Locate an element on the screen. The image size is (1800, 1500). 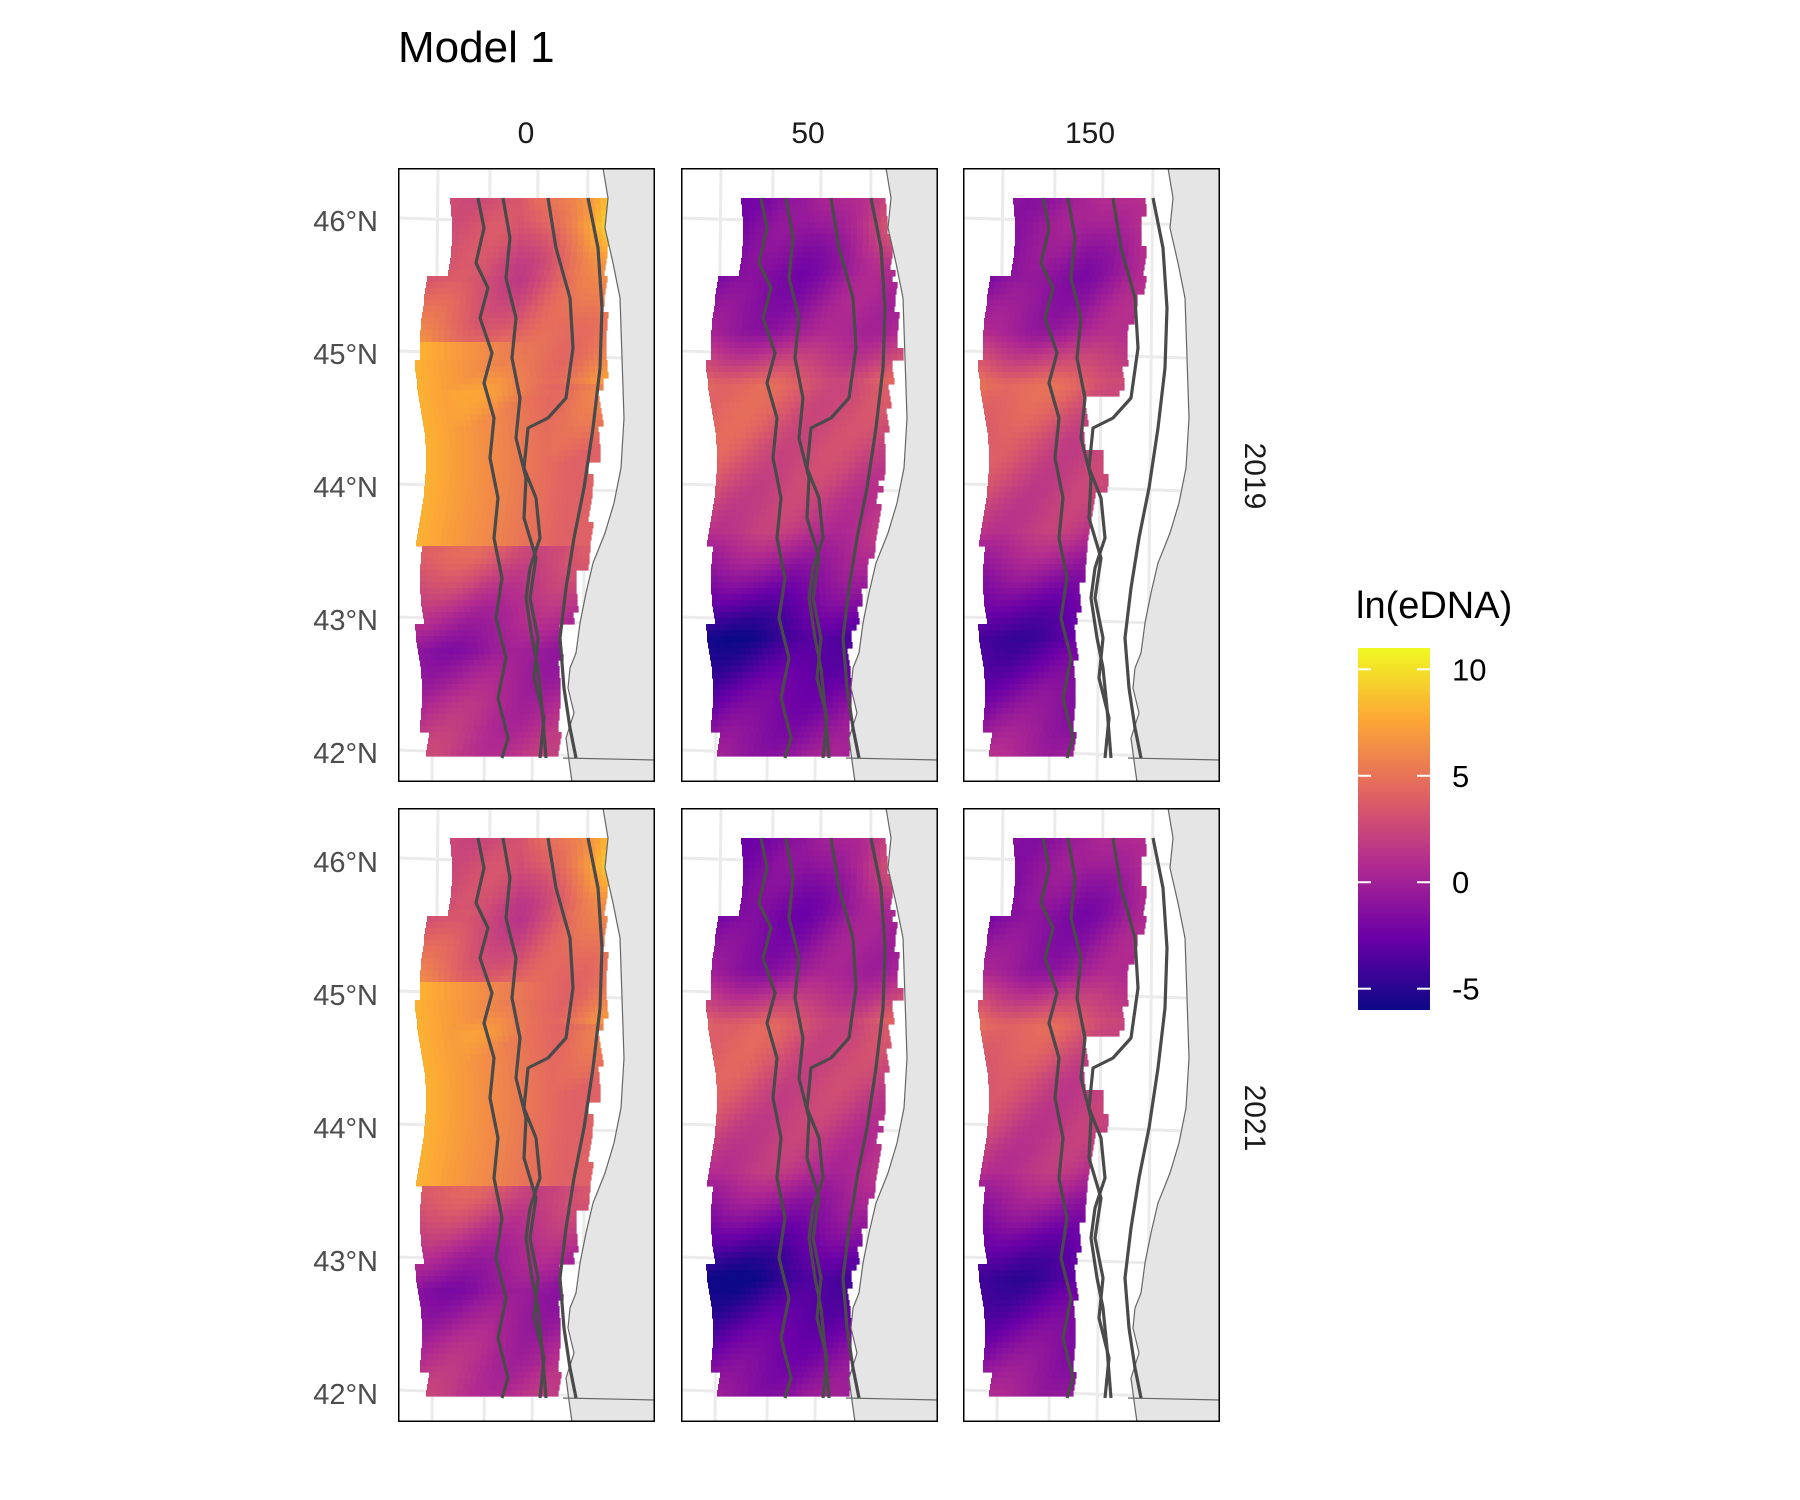
latitude-labels-2021: 46°N 45°N 44°N 43°N 42°N is located at coordinates (345, 1129).